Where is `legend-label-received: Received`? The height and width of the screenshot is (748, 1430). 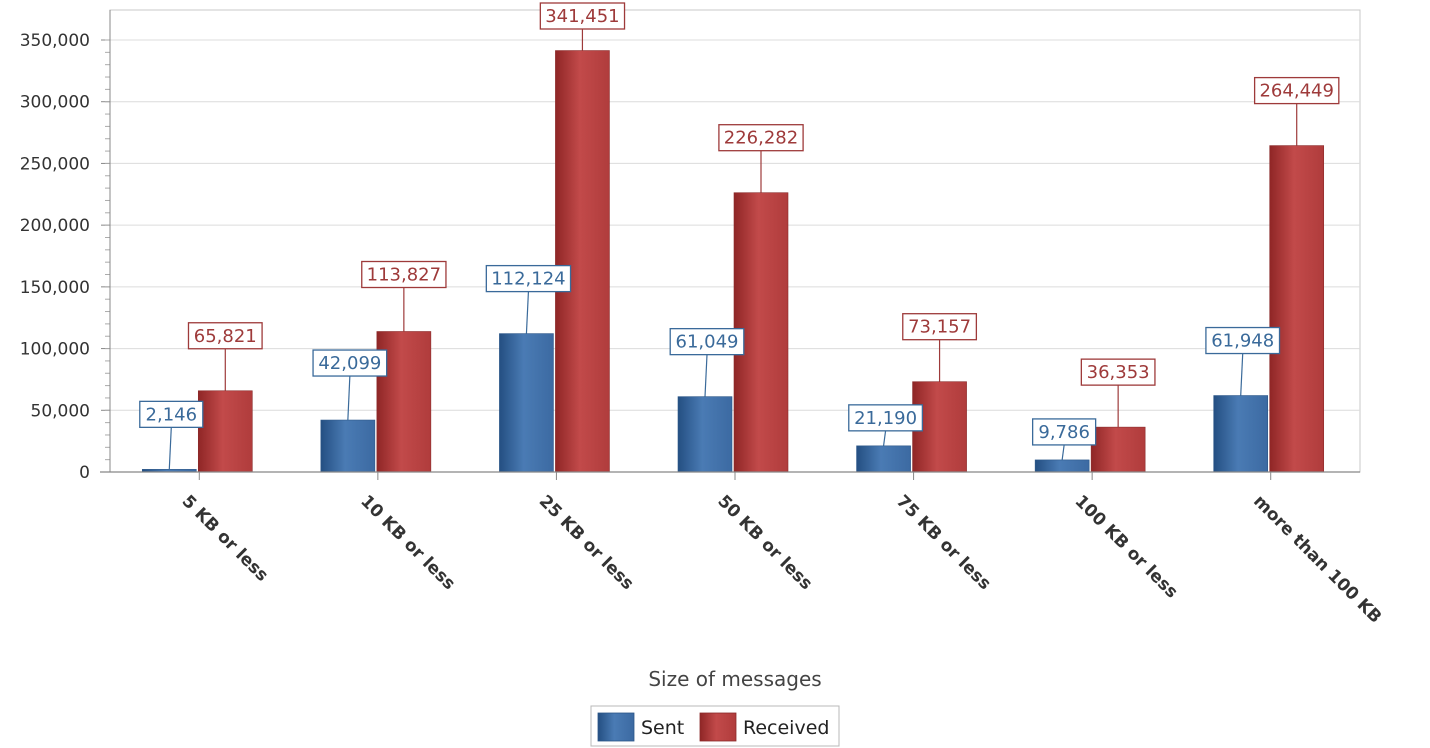 legend-label-received: Received is located at coordinates (786, 728).